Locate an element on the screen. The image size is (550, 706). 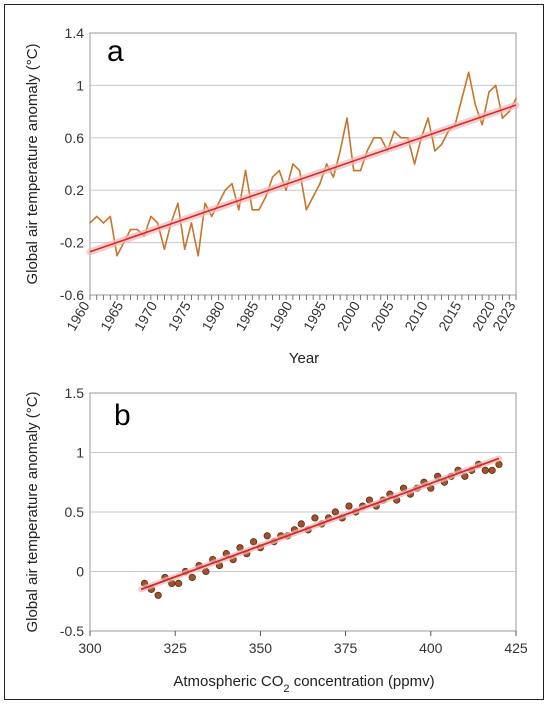
chart-a-x-tick-label: 1980 is located at coordinates (213, 315).